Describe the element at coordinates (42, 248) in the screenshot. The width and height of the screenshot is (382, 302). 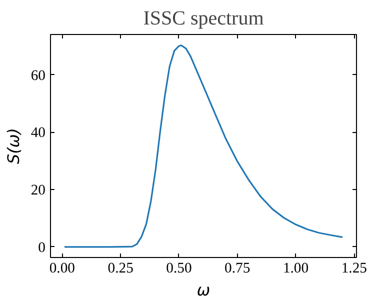
I see `y-tick-label: 0` at that location.